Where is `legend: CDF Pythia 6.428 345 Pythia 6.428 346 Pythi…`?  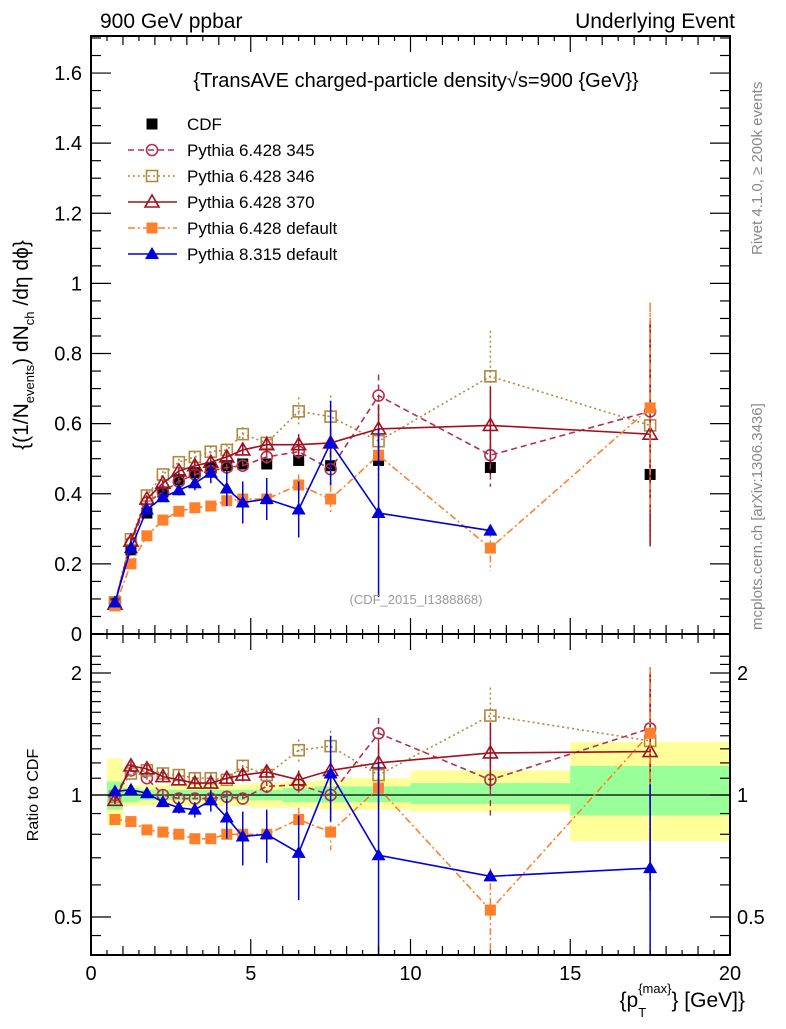
legend: CDF Pythia 6.428 345 Pythia 6.428 346 Pythi… is located at coordinates (233, 189).